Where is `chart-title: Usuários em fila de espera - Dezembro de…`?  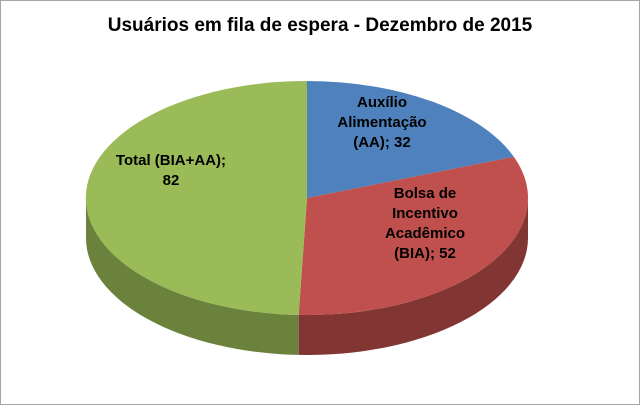 chart-title: Usuários em fila de espera - Dezembro de… is located at coordinates (320, 25).